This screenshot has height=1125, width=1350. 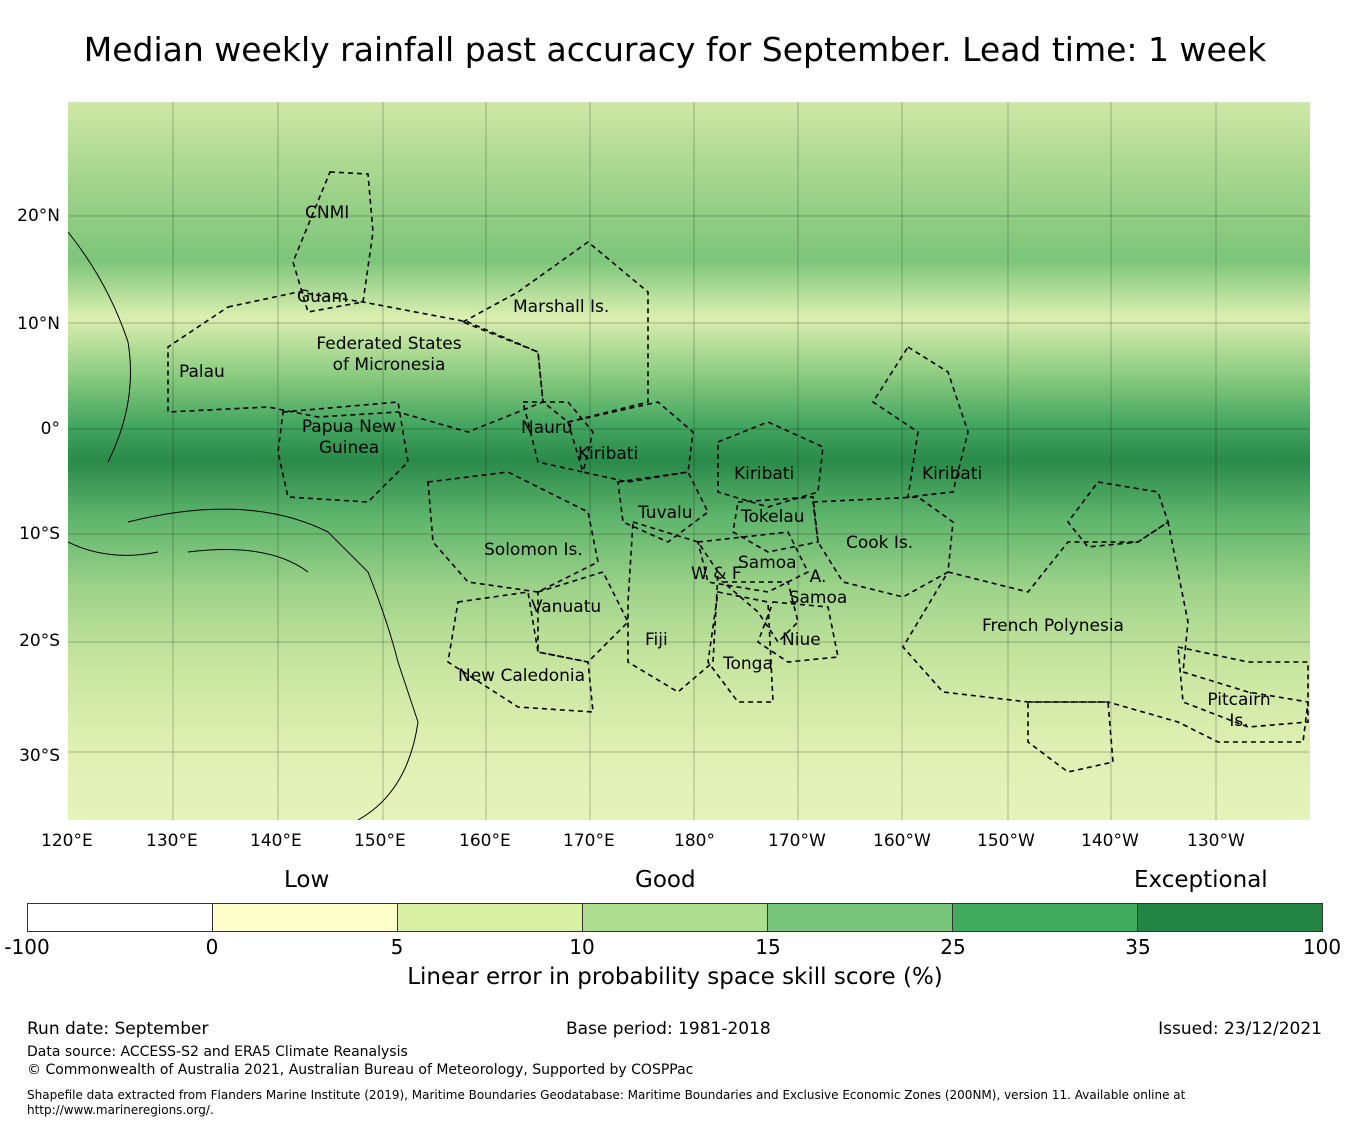 What do you see at coordinates (27, 947) in the screenshot?
I see `colorbar-tick: -100` at bounding box center [27, 947].